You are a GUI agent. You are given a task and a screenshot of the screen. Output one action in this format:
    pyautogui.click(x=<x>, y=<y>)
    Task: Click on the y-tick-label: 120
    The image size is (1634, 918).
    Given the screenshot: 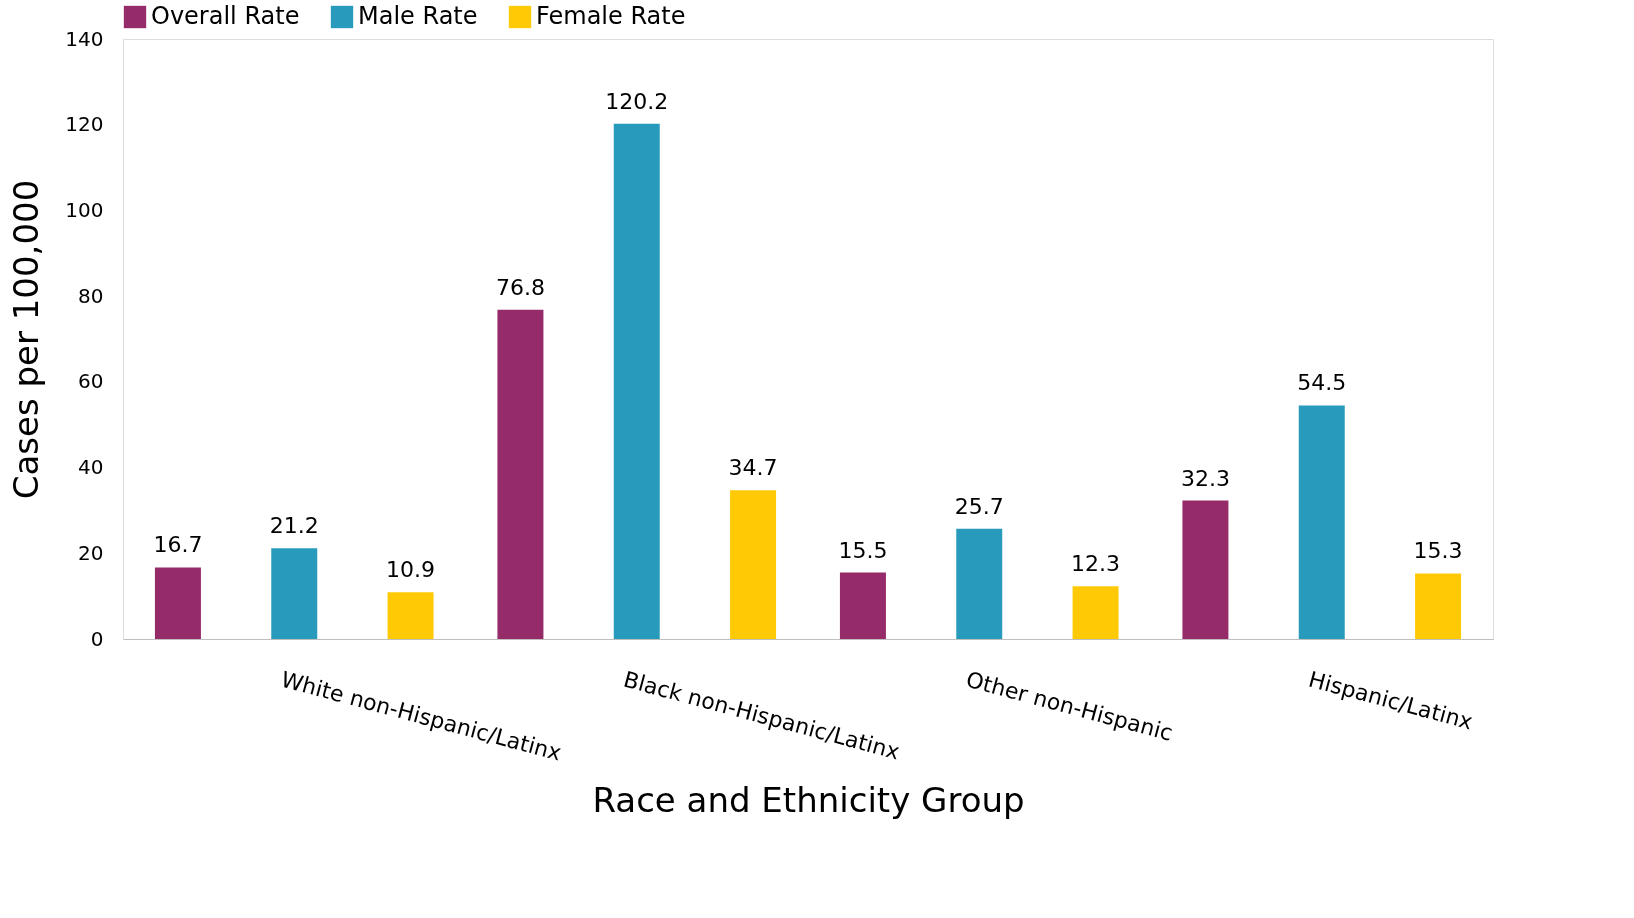 What is the action you would take?
    pyautogui.click(x=84, y=124)
    